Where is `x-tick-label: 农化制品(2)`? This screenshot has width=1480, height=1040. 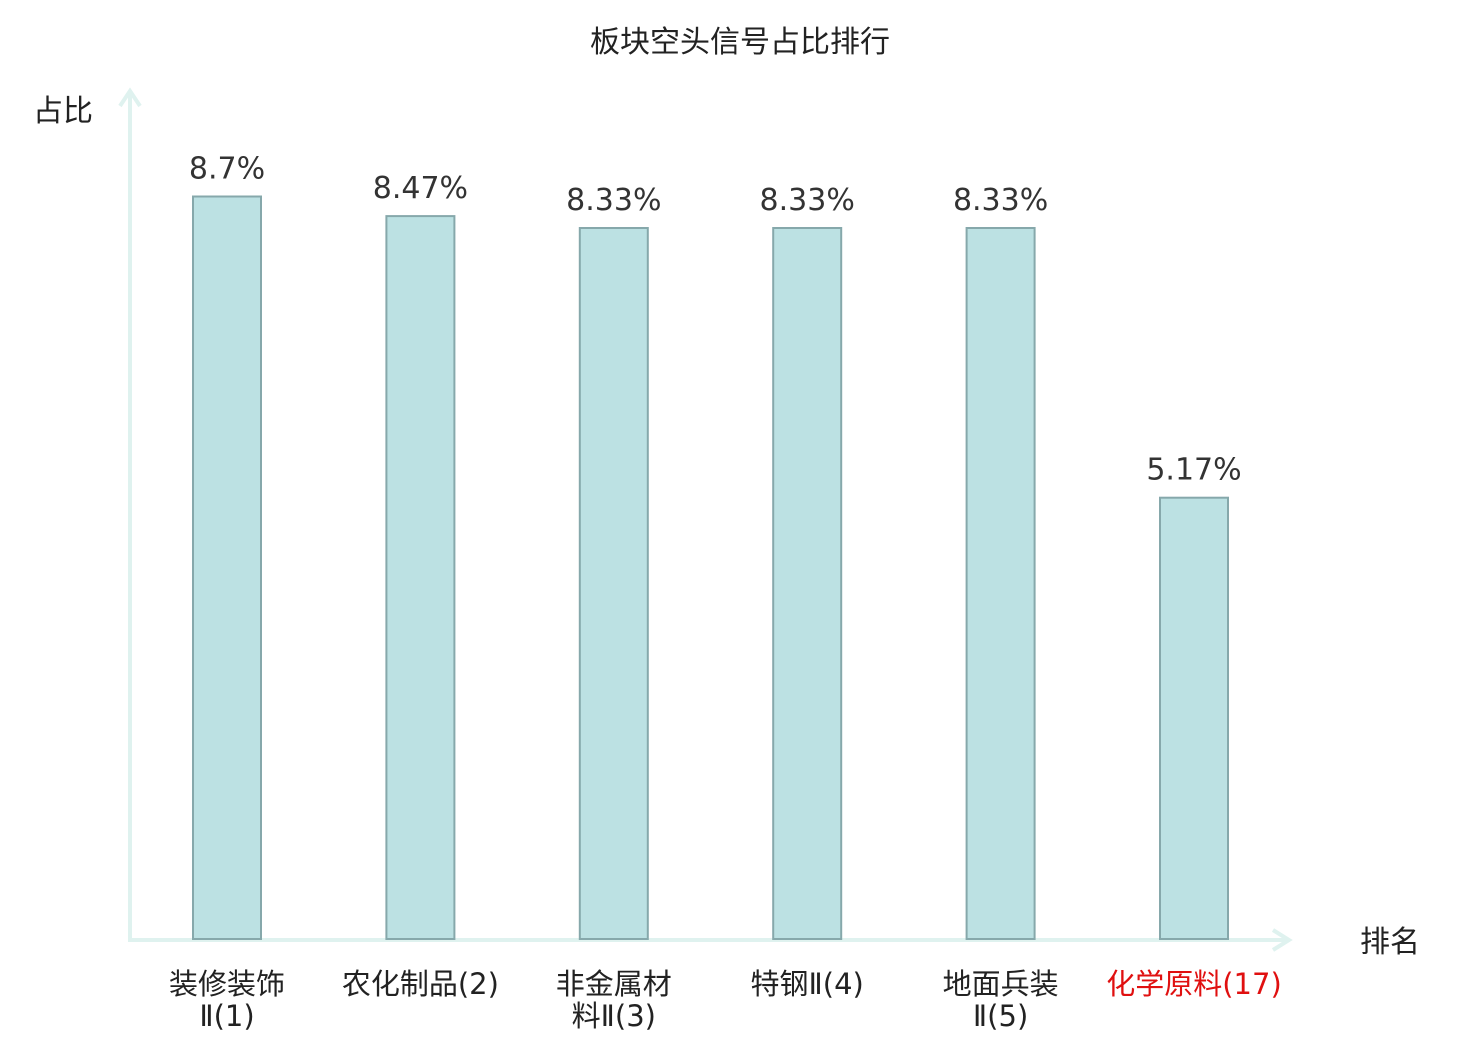
x-tick-label: 农化制品(2) is located at coordinates (420, 984).